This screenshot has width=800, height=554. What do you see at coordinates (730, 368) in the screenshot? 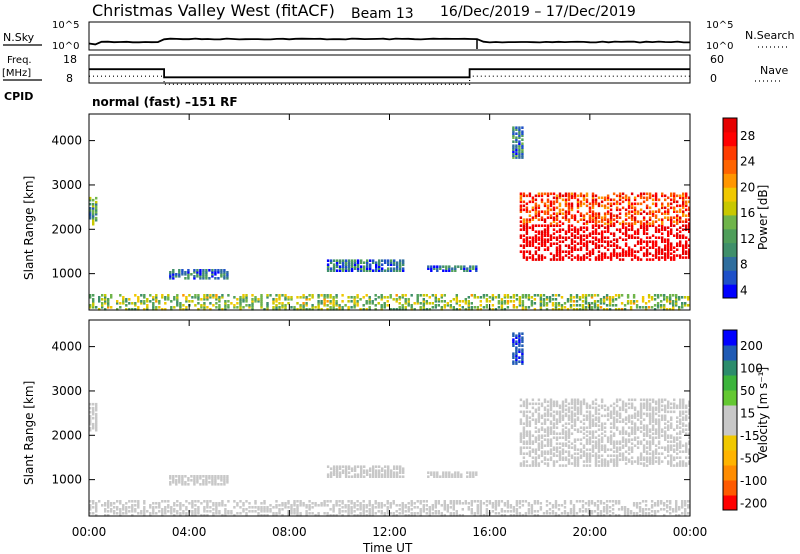
I see `colorbar-swatch` at bounding box center [730, 368].